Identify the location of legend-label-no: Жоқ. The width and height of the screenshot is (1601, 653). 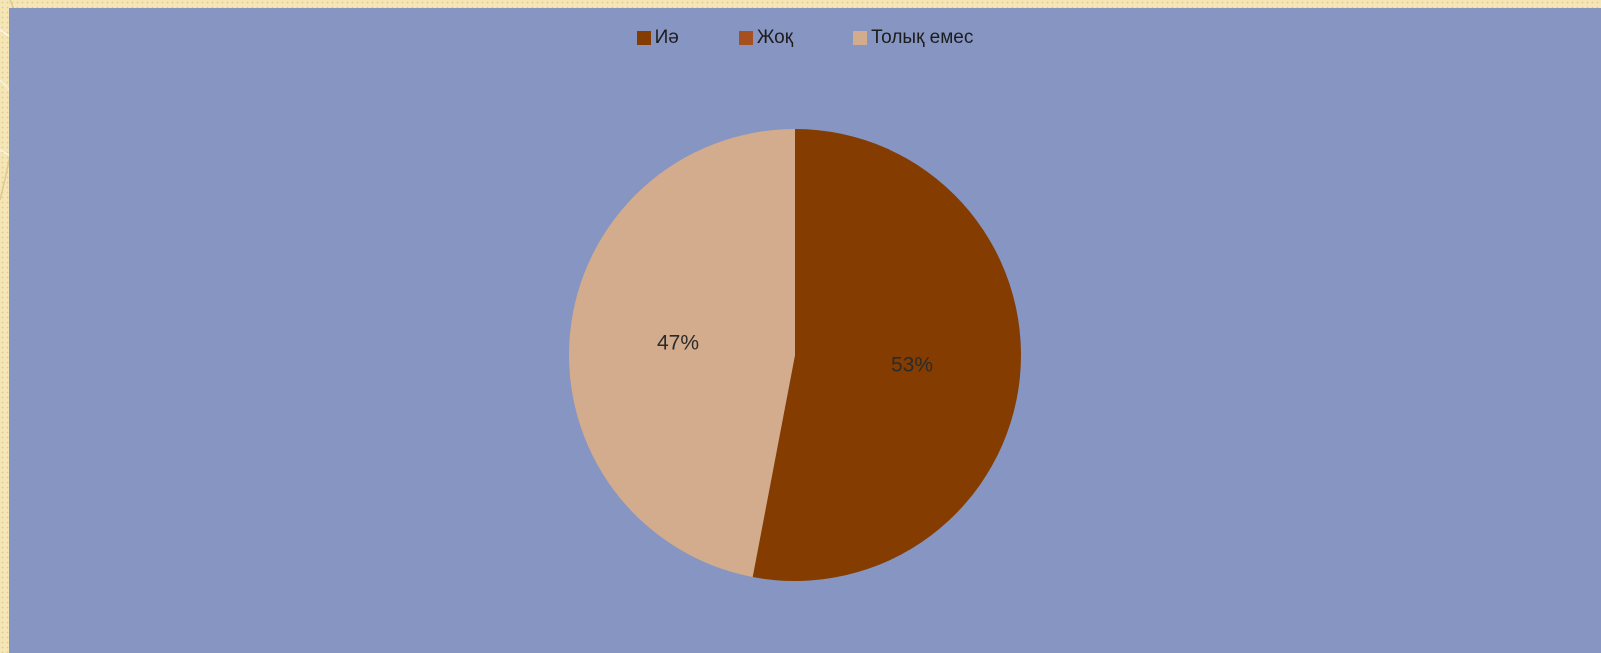
(775, 37).